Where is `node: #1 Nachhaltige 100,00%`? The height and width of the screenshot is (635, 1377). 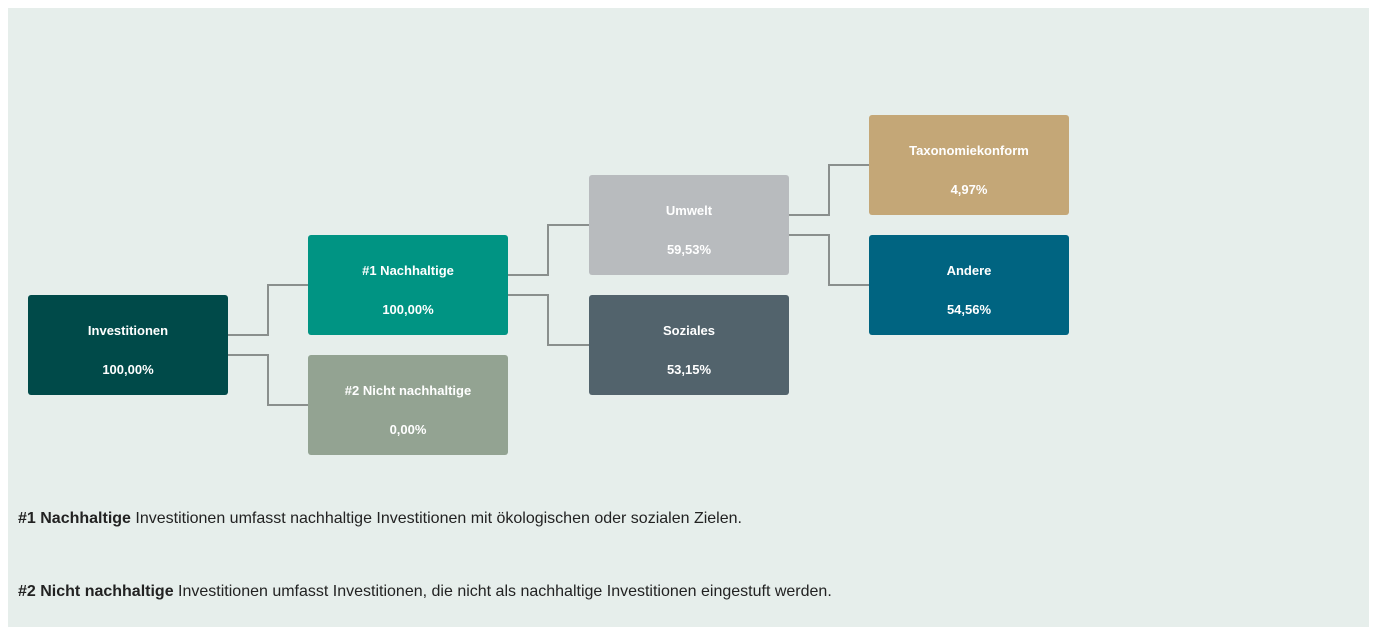 node: #1 Nachhaltige 100,00% is located at coordinates (408, 285).